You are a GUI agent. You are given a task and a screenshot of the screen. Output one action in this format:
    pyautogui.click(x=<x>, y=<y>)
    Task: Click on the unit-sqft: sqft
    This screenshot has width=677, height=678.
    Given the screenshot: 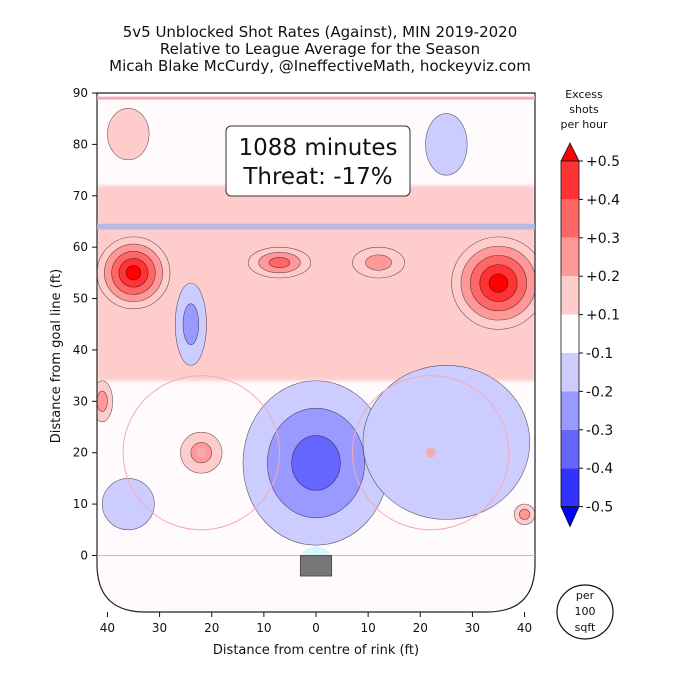 What is the action you would take?
    pyautogui.click(x=585, y=627)
    